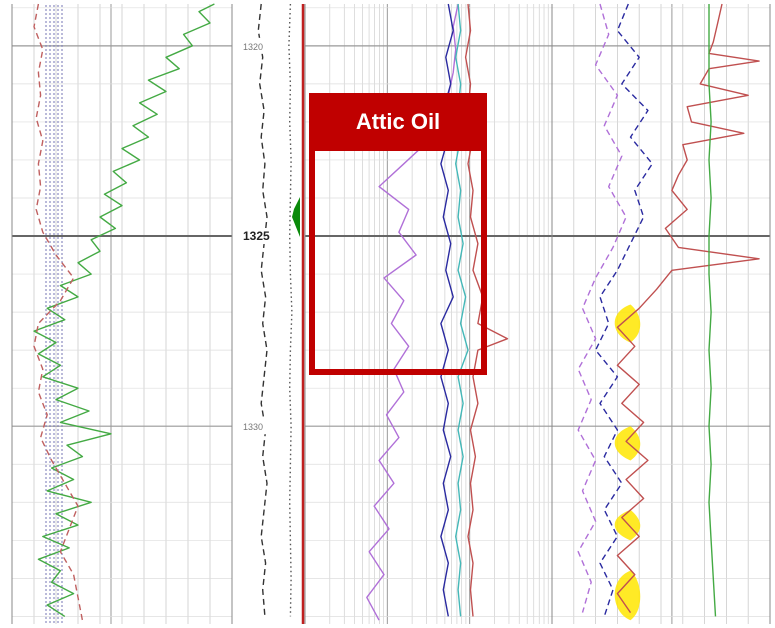 The width and height of the screenshot is (775, 628). Describe the element at coordinates (398, 122) in the screenshot. I see `attic-oil-annotation-label: Attic Oil` at that location.